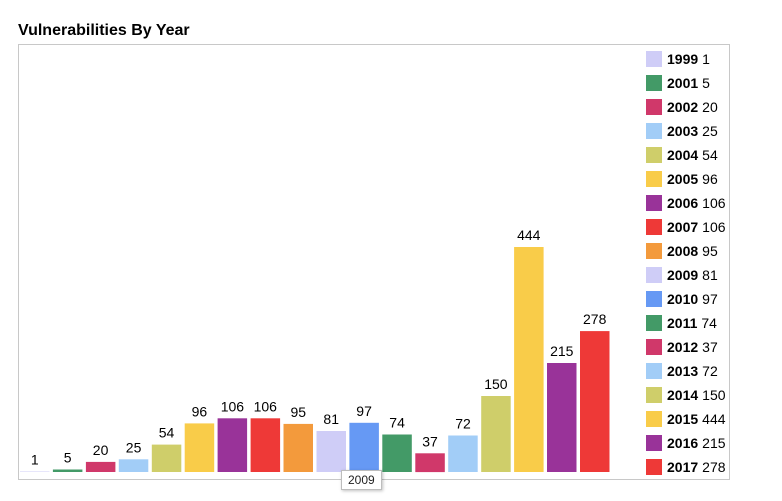 This screenshot has width=782, height=501. I want to click on bar-value-label: 106, so click(266, 406).